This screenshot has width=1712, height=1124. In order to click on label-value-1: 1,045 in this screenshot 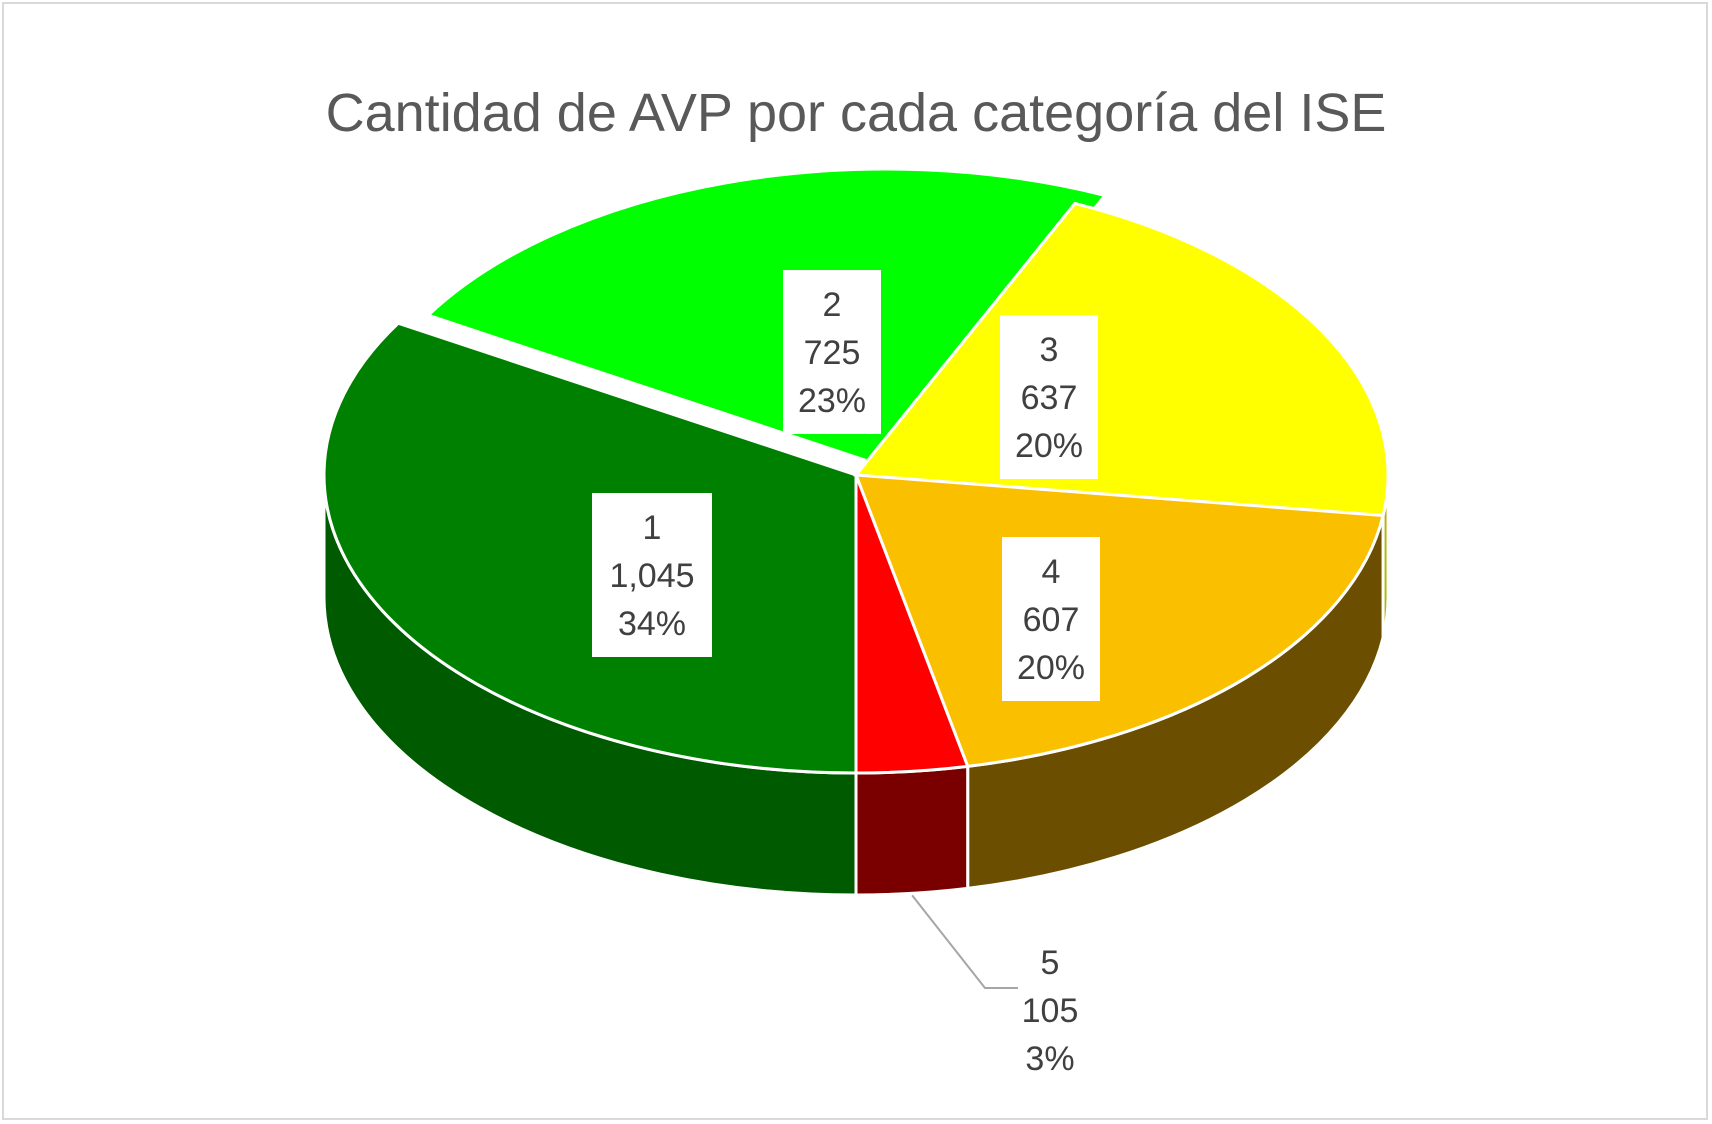, I will do `click(651, 576)`.